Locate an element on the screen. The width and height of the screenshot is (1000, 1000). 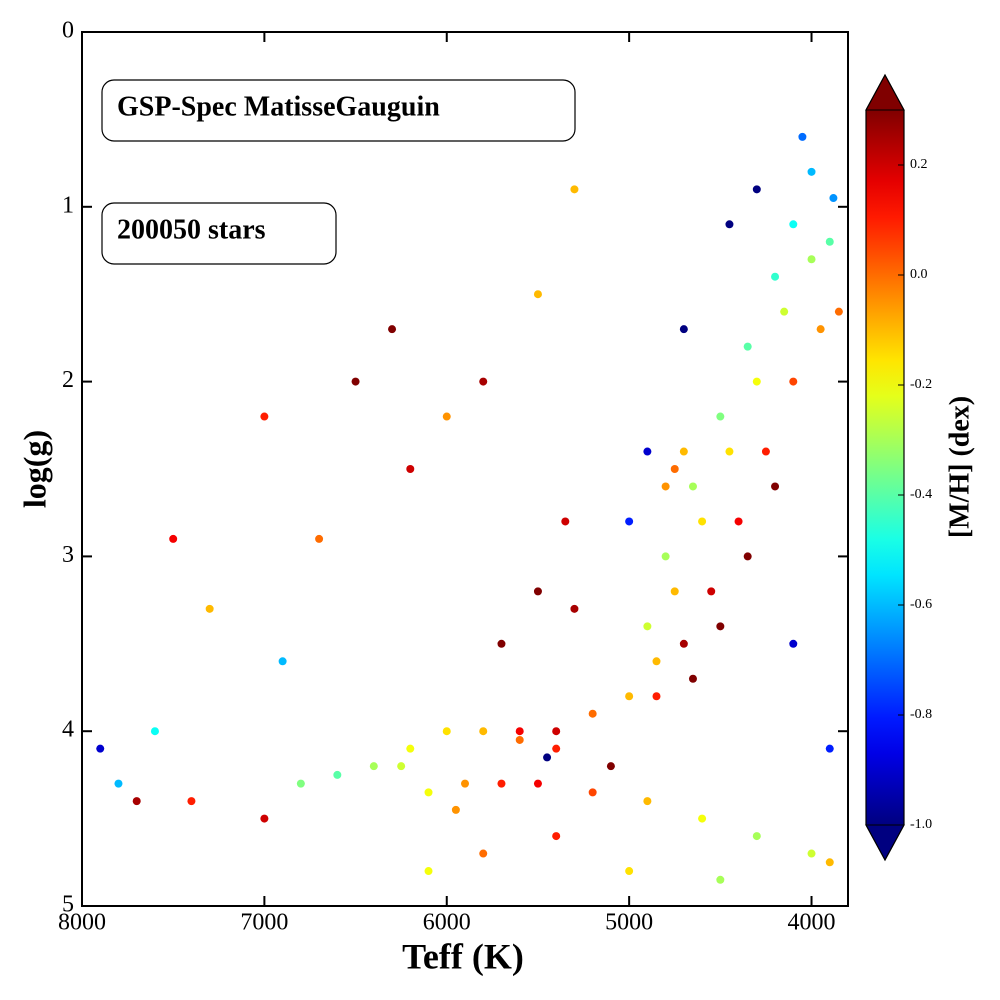
colorbar-label: [M/H] (dex) is located at coordinates (959, 467).